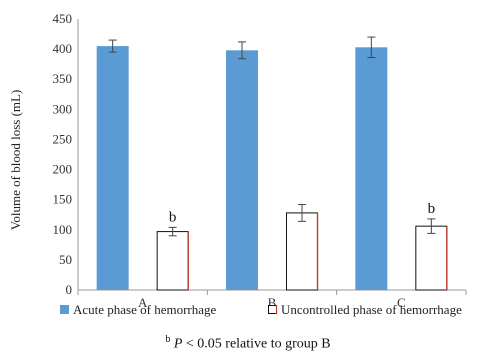  Describe the element at coordinates (63, 199) in the screenshot. I see `y-tick-label: 150` at that location.